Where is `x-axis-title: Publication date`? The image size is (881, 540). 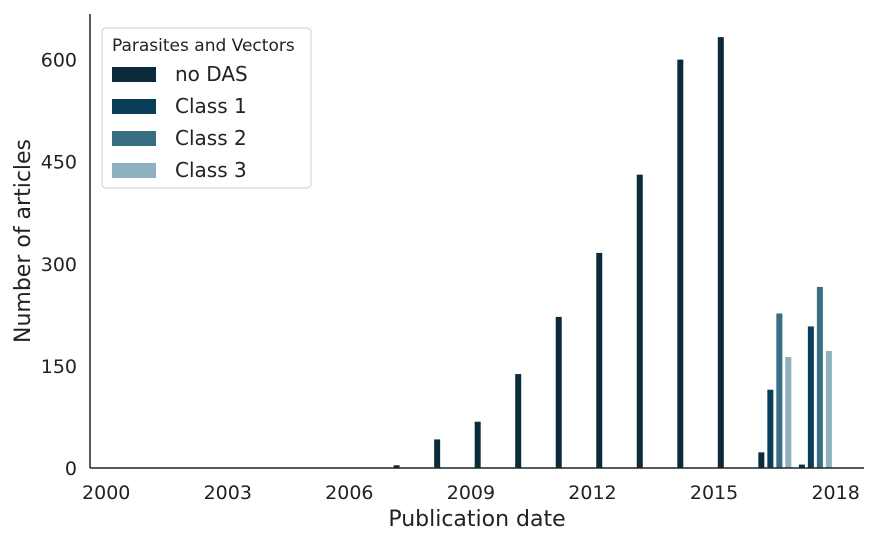
x-axis-title: Publication date is located at coordinates (476, 519).